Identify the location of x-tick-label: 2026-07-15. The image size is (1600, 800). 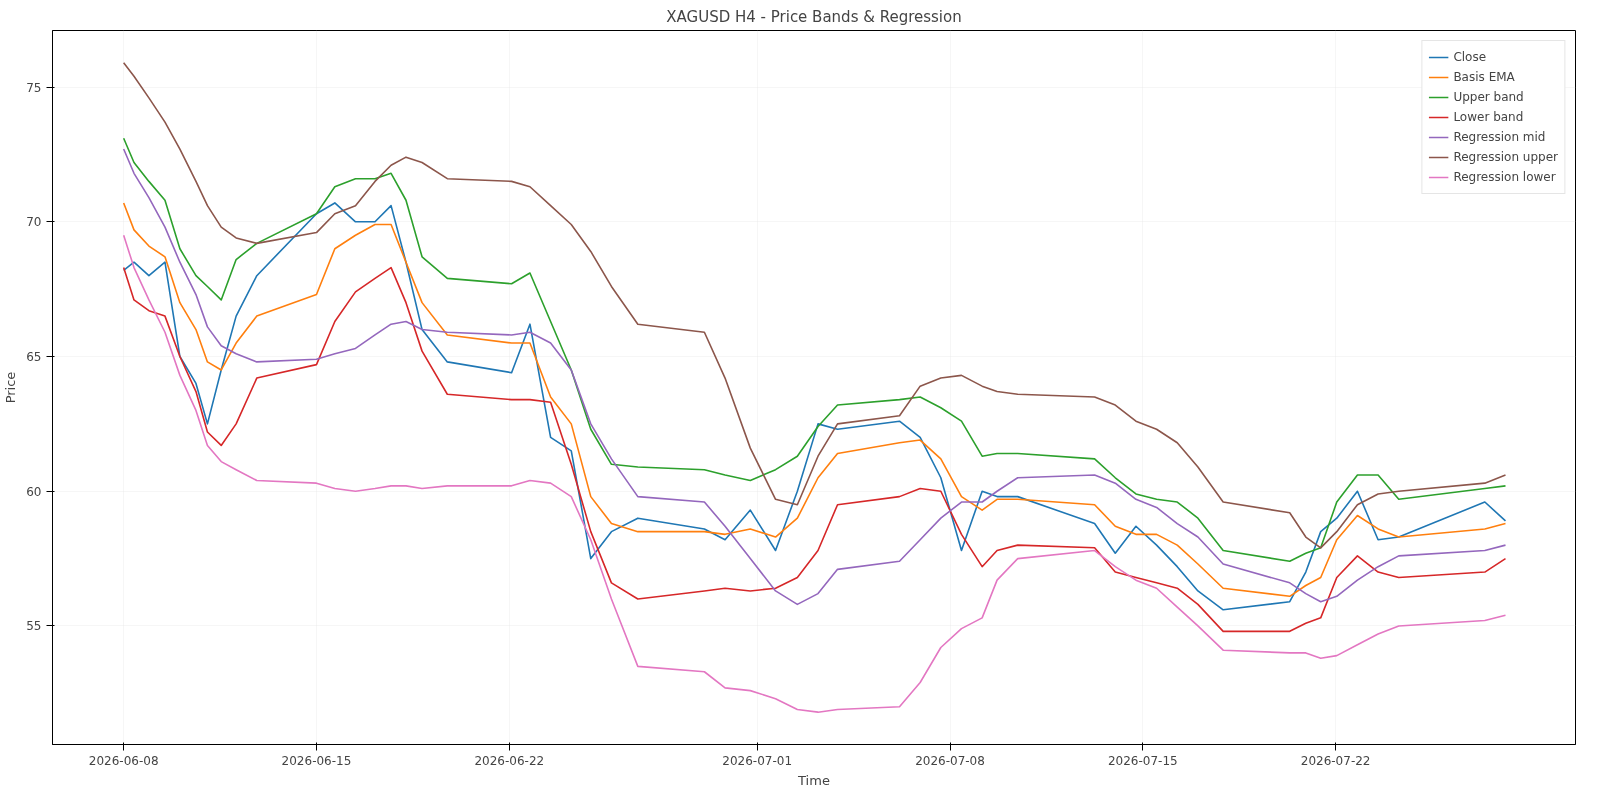
(1142, 760).